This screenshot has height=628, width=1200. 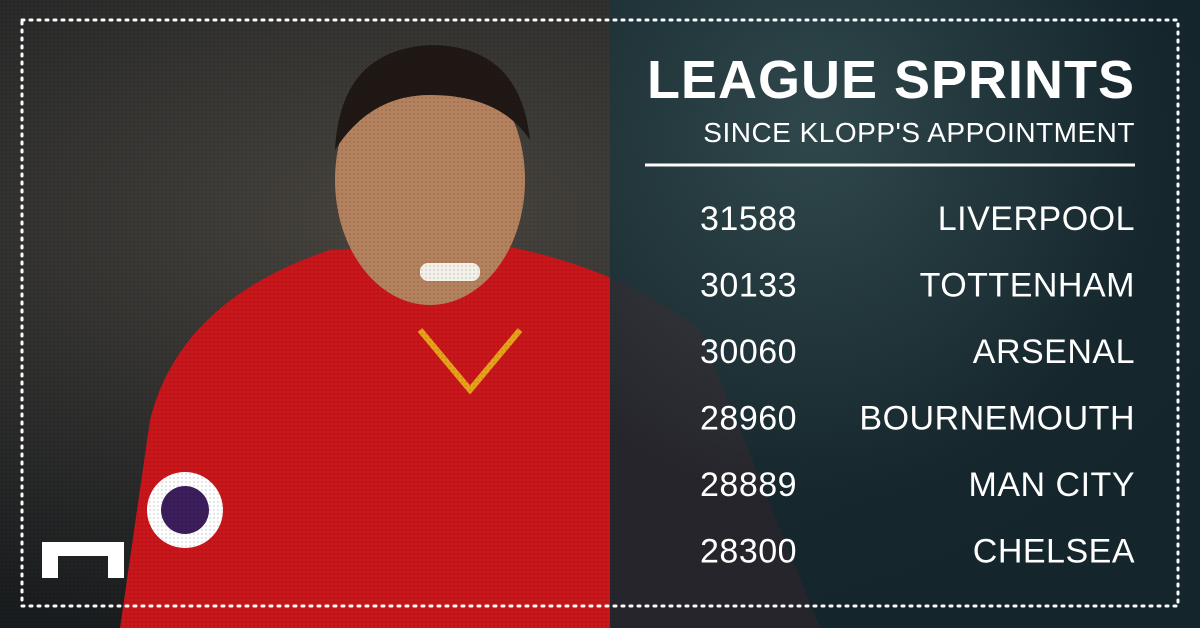 What do you see at coordinates (748, 485) in the screenshot?
I see `sprint-count: 28889` at bounding box center [748, 485].